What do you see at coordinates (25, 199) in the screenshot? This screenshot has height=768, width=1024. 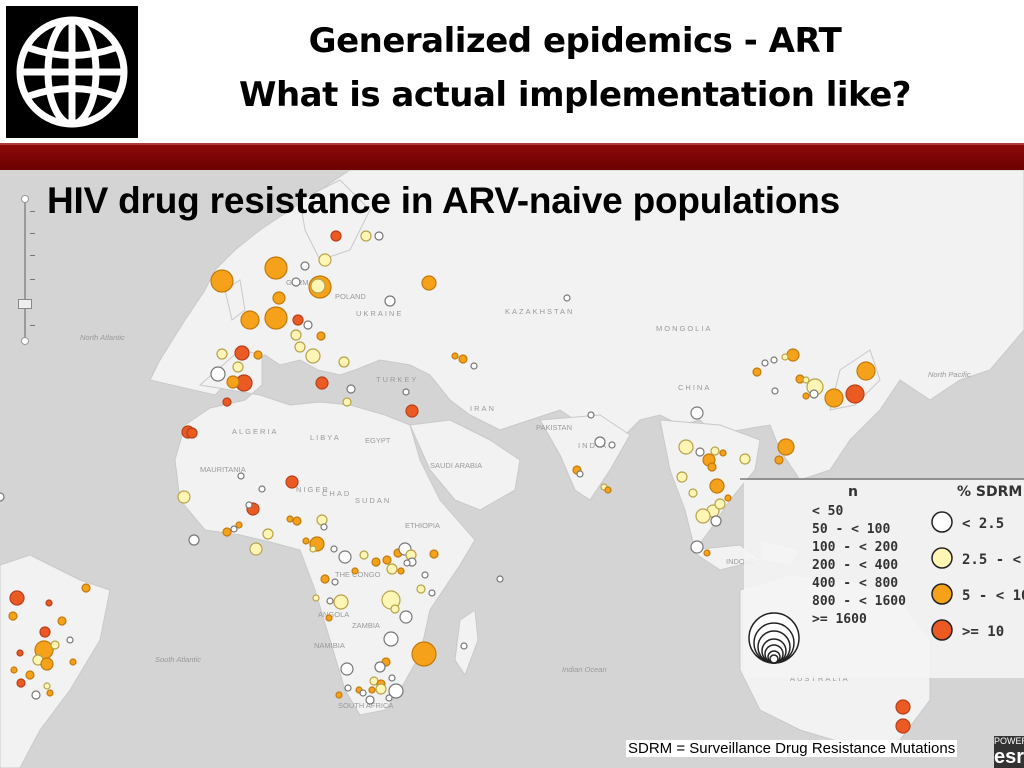 I see `zoom-in-icon` at bounding box center [25, 199].